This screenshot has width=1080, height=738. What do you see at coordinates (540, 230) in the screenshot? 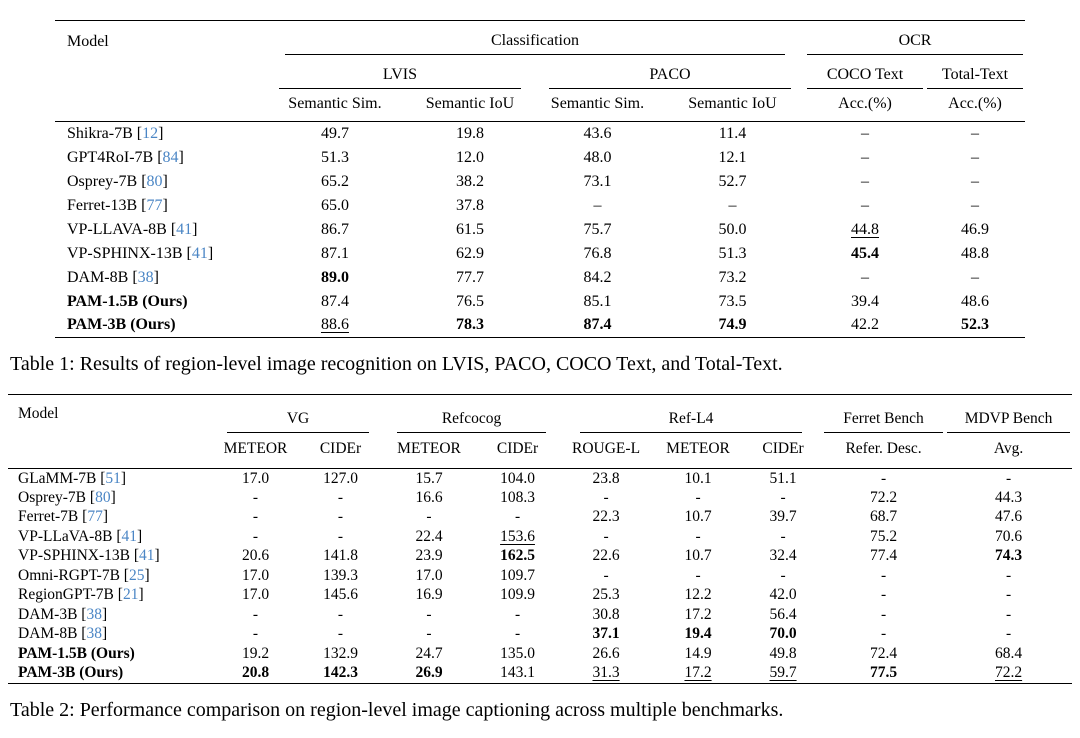
I see `table-row: VP-LLAVA-8B [41] 86.7 61.5 75.7 50.0 44.8 46.9` at bounding box center [540, 230].